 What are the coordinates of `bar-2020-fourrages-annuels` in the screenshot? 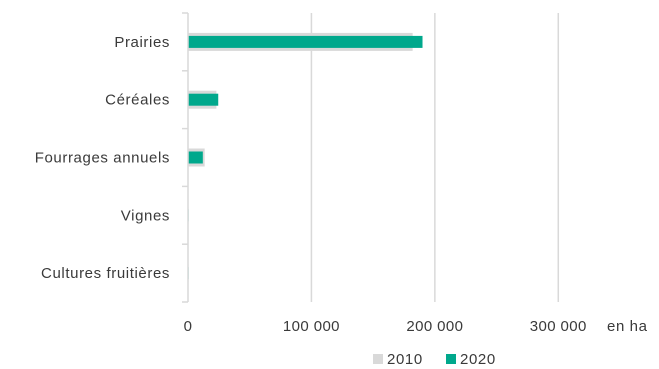 It's located at (195, 157).